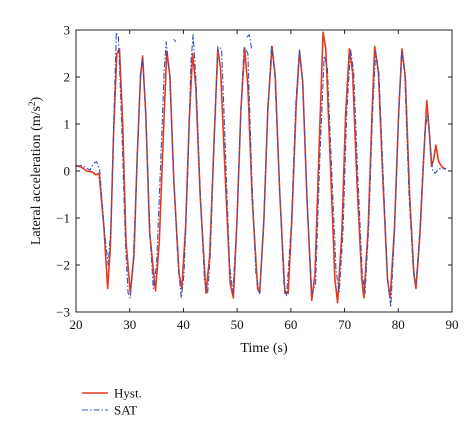  What do you see at coordinates (63, 265) in the screenshot?
I see `y-tick-label: −2` at bounding box center [63, 265].